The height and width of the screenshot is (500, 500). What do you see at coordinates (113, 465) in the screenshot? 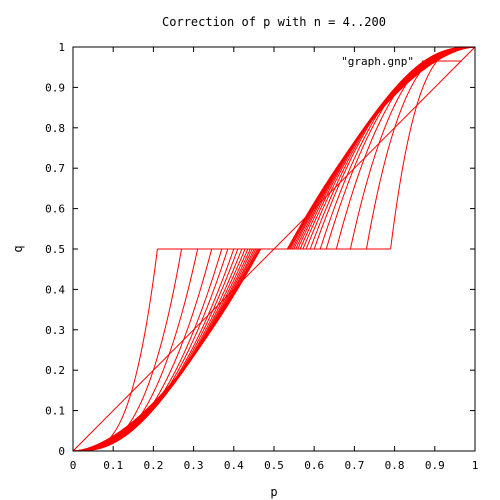
I see `x-tick-label: 0.1` at bounding box center [113, 465].